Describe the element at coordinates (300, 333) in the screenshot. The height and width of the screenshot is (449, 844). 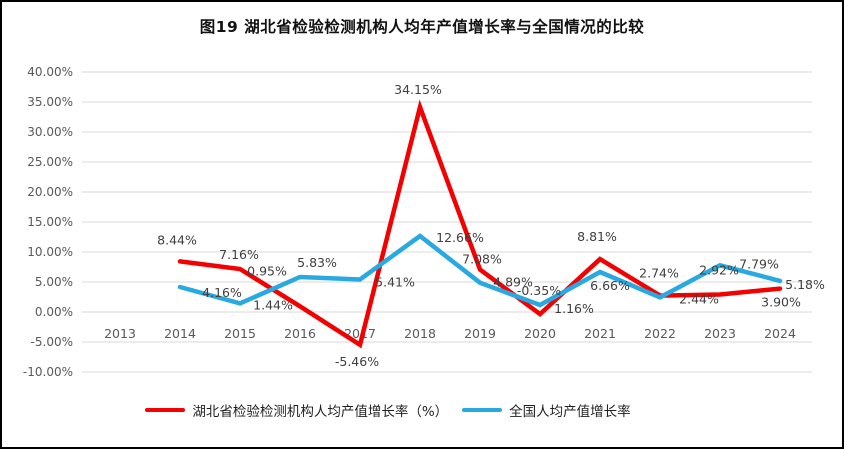
I see `svg-text: 2016` at that location.